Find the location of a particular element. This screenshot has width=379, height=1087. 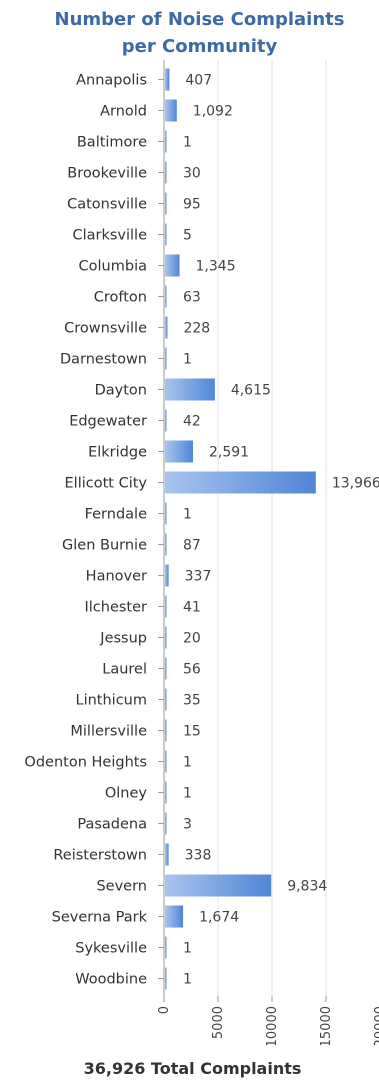

data-label: 407 is located at coordinates (198, 81).